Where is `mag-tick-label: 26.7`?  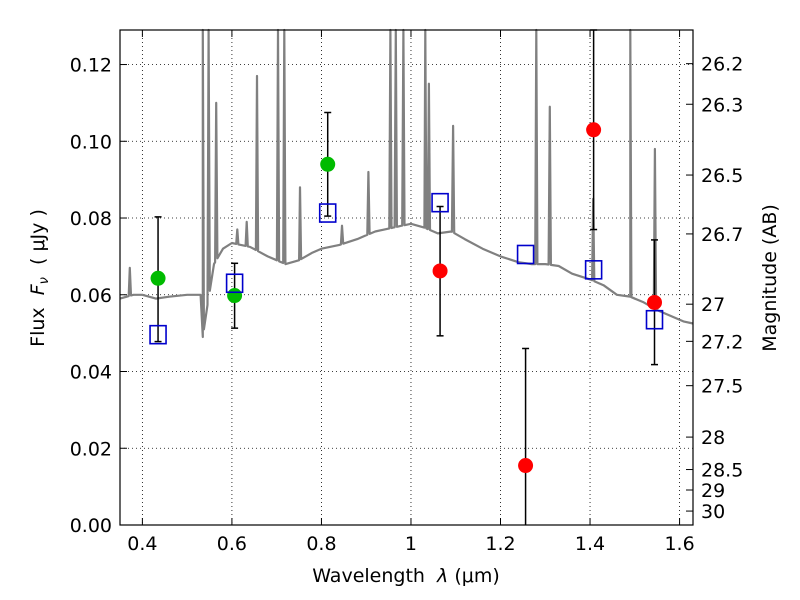
mag-tick-label: 26.7 is located at coordinates (722, 235).